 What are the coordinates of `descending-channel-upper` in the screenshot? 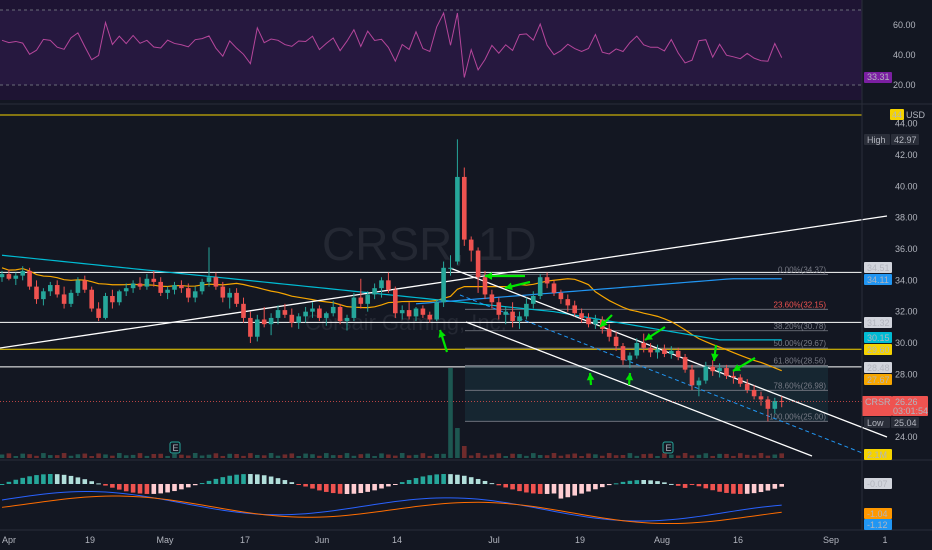 It's located at (668, 352).